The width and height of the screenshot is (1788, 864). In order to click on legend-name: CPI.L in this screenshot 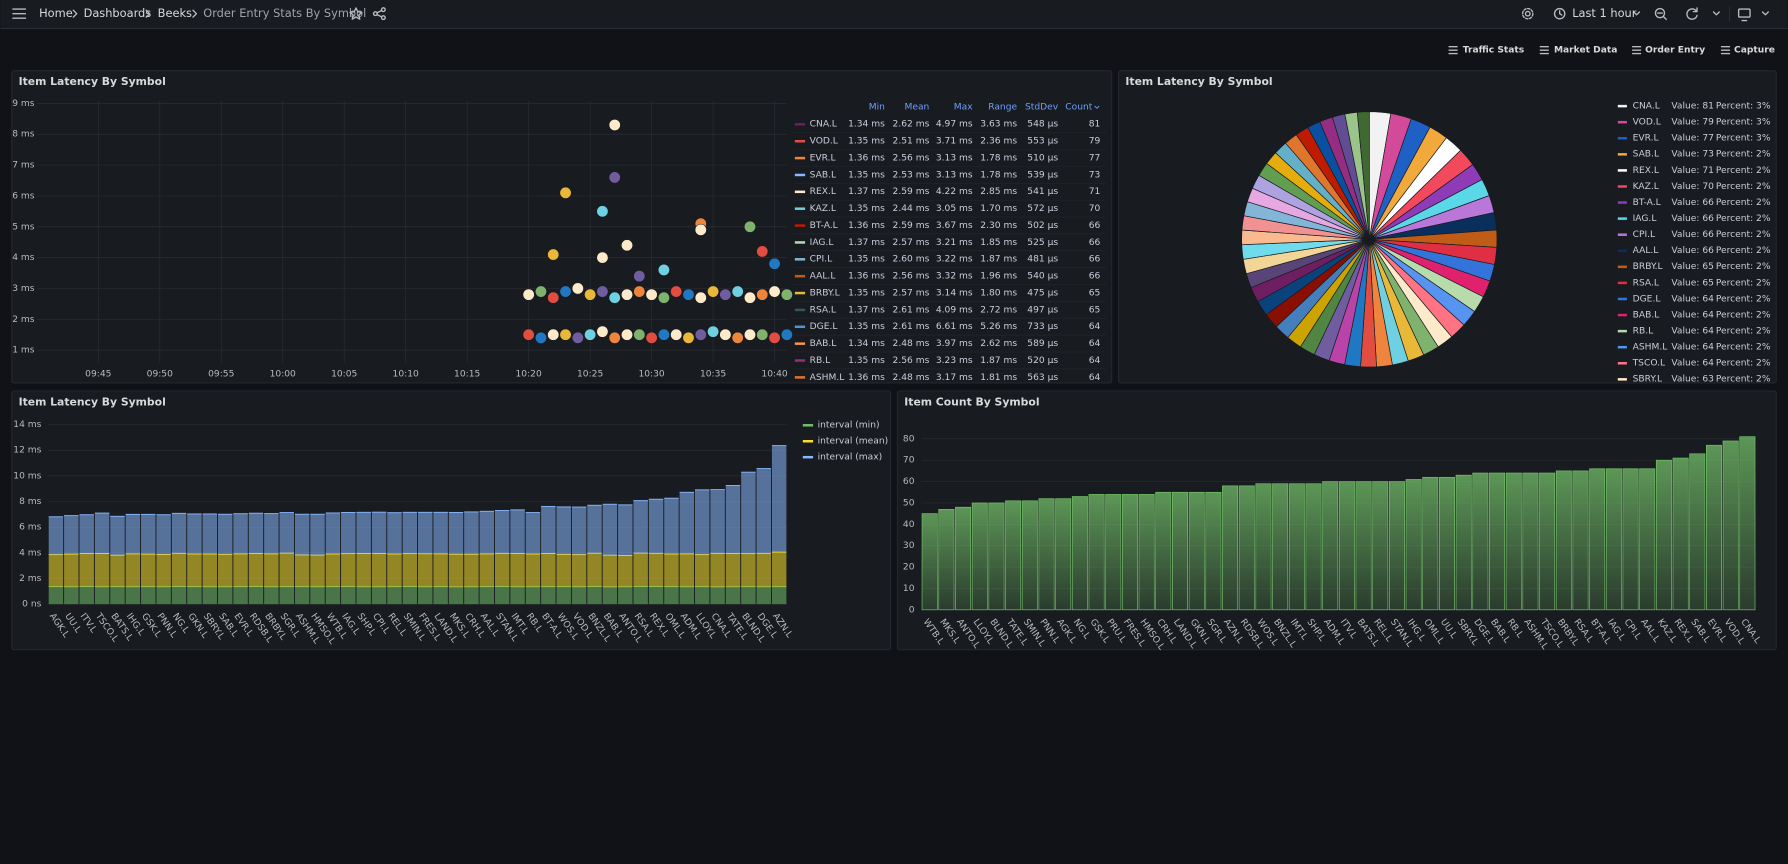, I will do `click(821, 260)`.